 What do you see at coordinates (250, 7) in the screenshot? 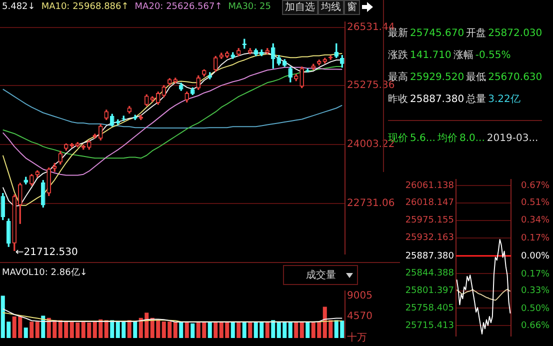
I see `text: MA30: 25` at bounding box center [250, 7].